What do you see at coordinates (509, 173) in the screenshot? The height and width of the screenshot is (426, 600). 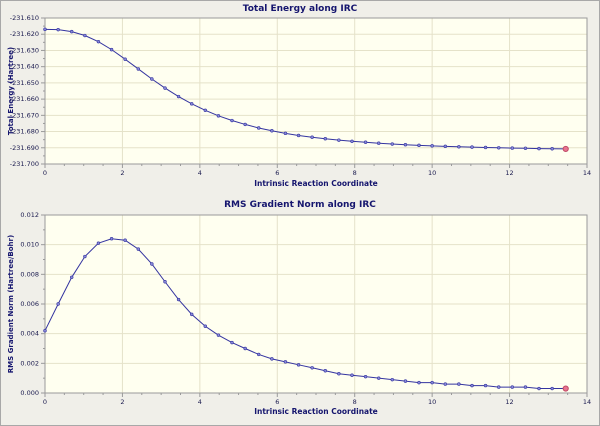 I see `x-tick-label: 12` at bounding box center [509, 173].